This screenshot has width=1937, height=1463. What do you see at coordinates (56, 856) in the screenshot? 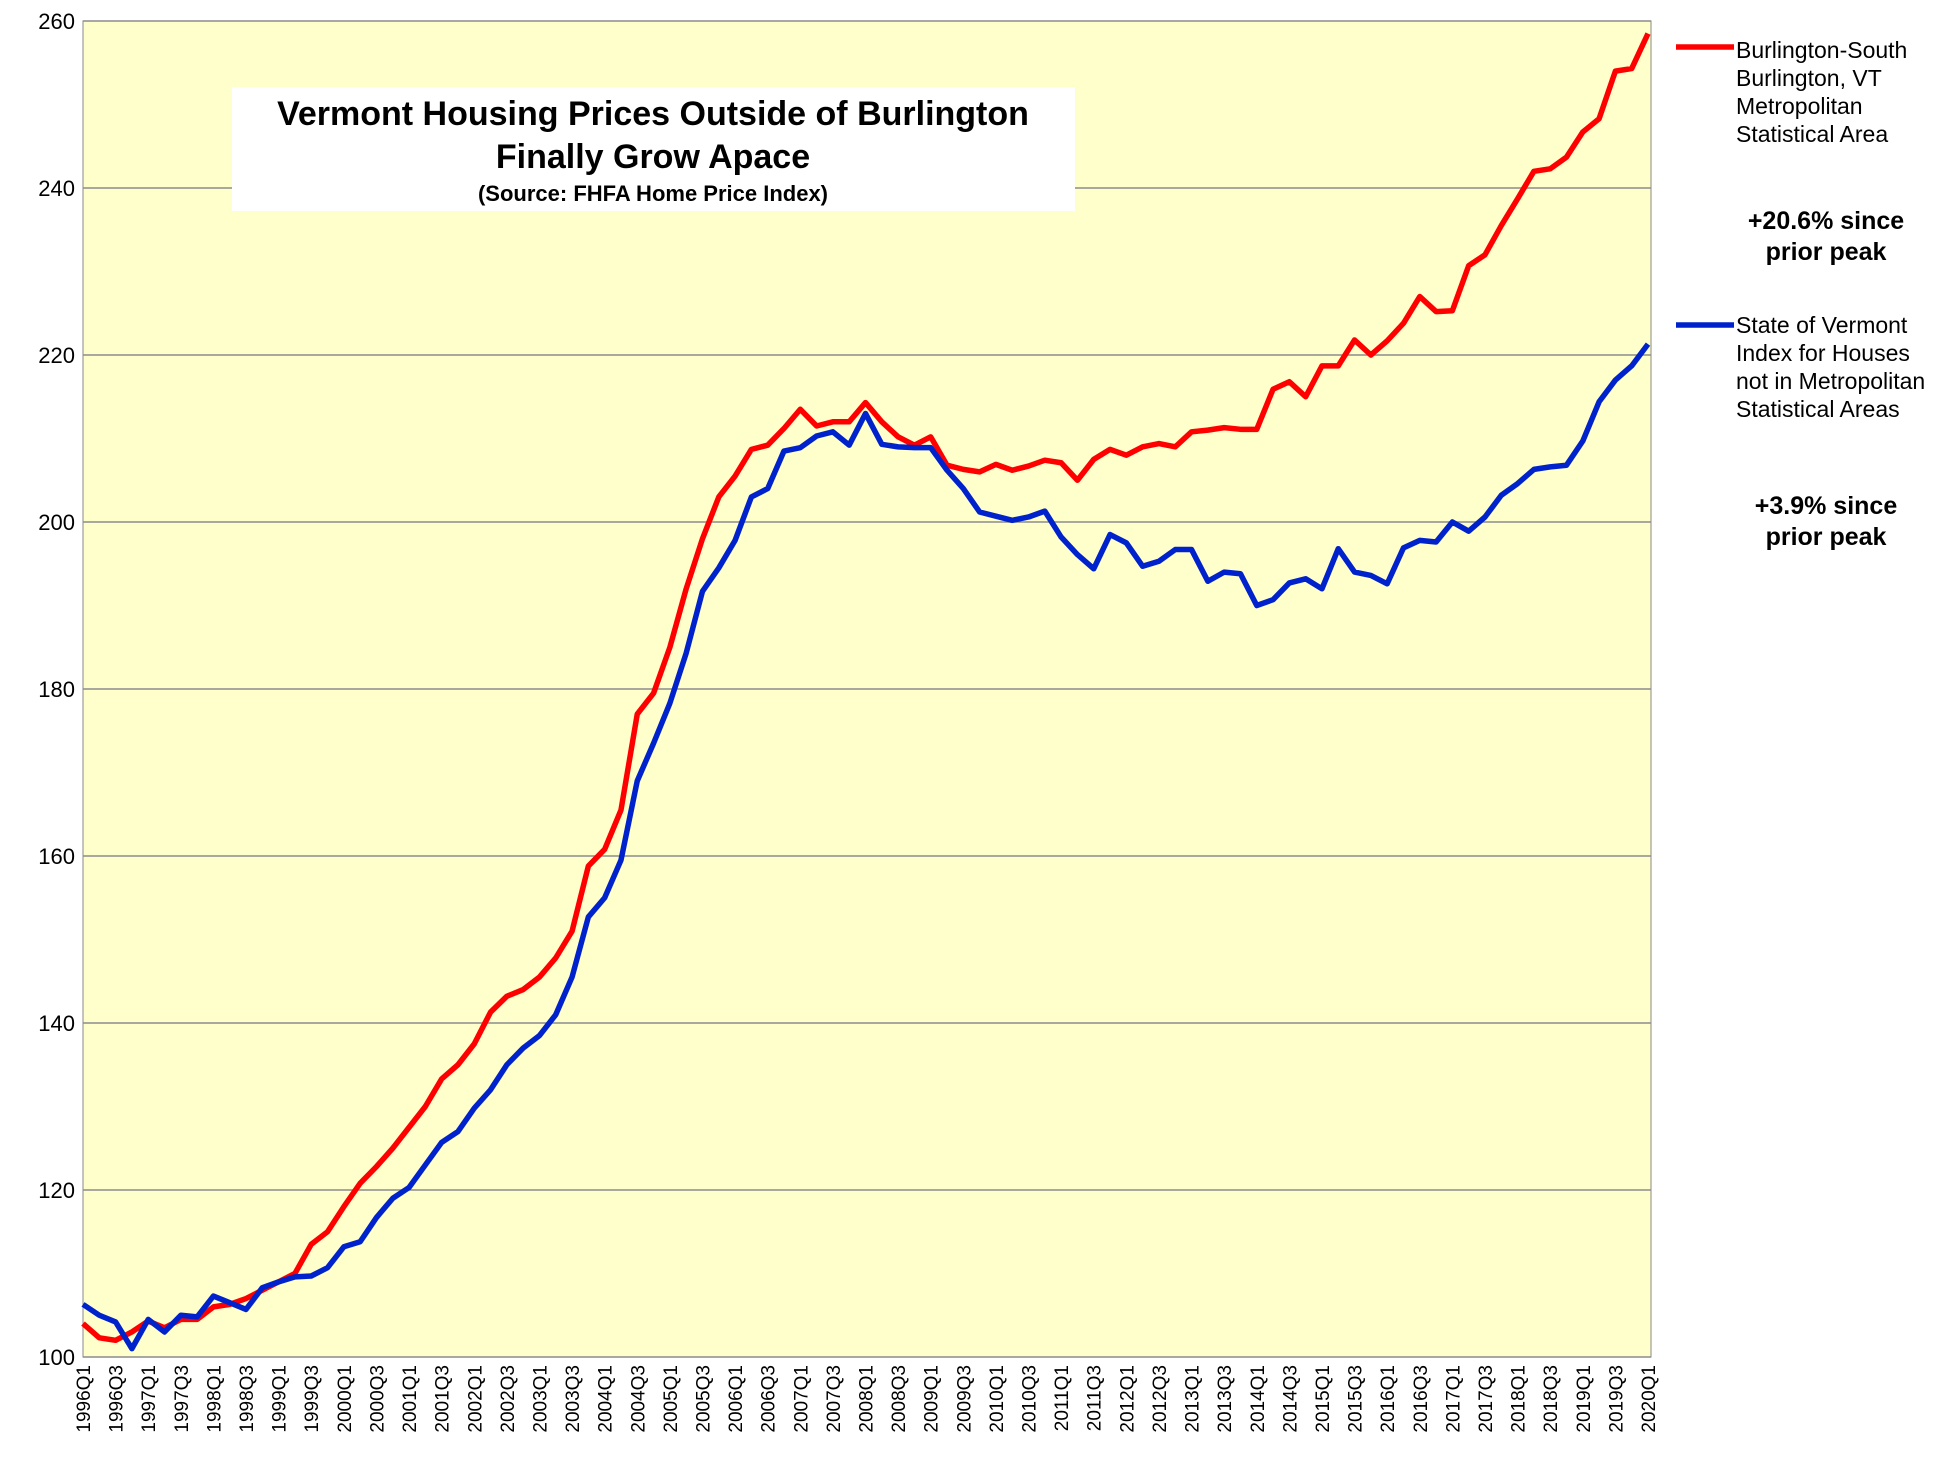
I see `y-tick-label: 160` at bounding box center [56, 856].